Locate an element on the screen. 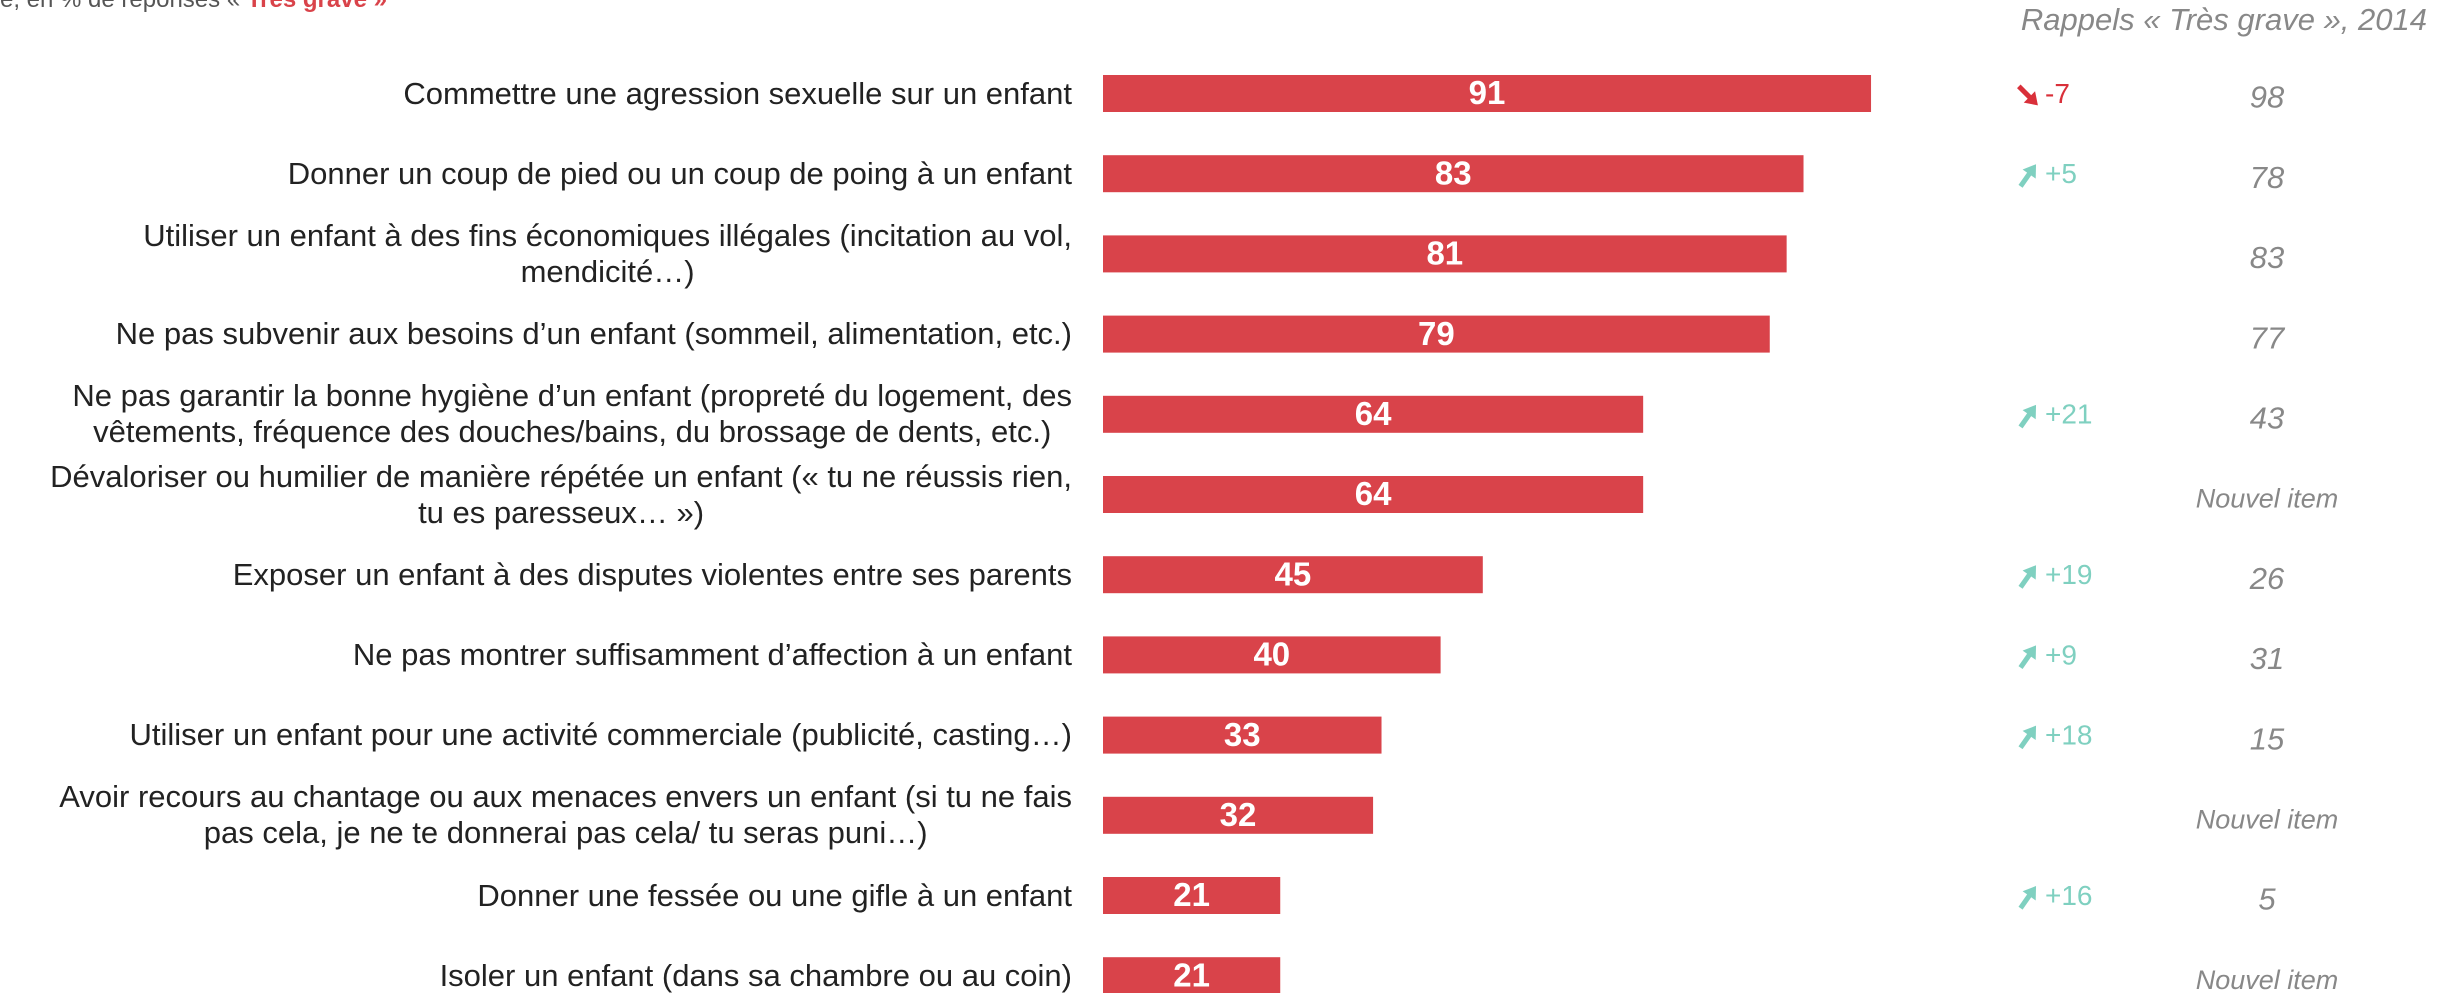 This screenshot has width=2443, height=993. change-label: +16 is located at coordinates (2069, 895).